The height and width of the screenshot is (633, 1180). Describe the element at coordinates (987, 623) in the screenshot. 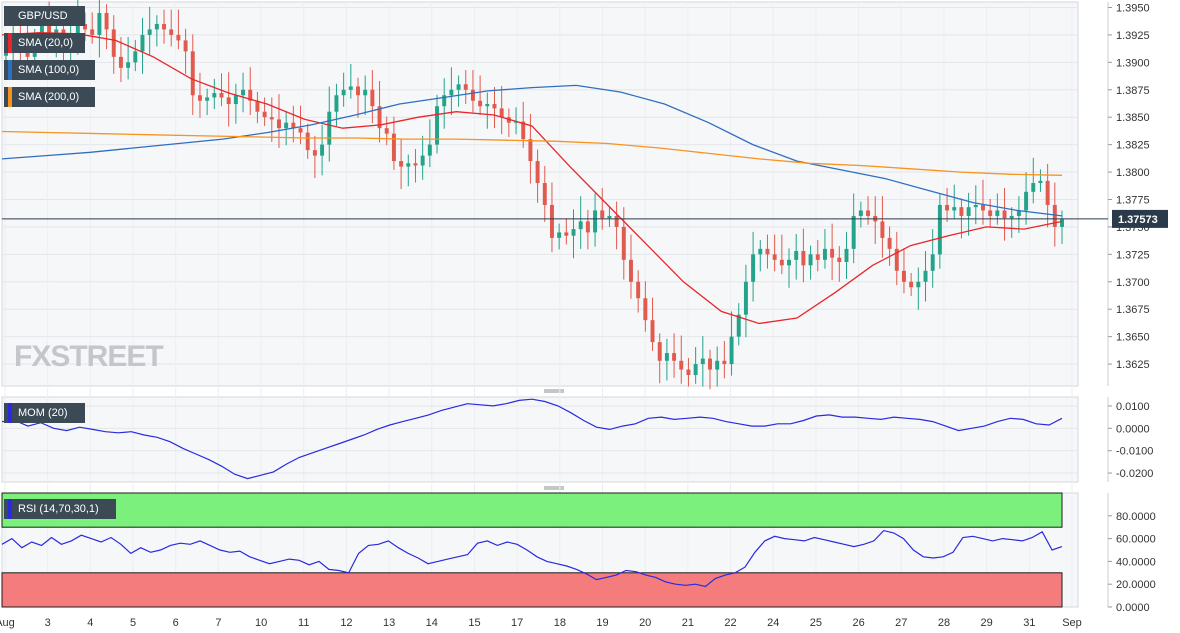

I see `x-tick-label: 29` at that location.